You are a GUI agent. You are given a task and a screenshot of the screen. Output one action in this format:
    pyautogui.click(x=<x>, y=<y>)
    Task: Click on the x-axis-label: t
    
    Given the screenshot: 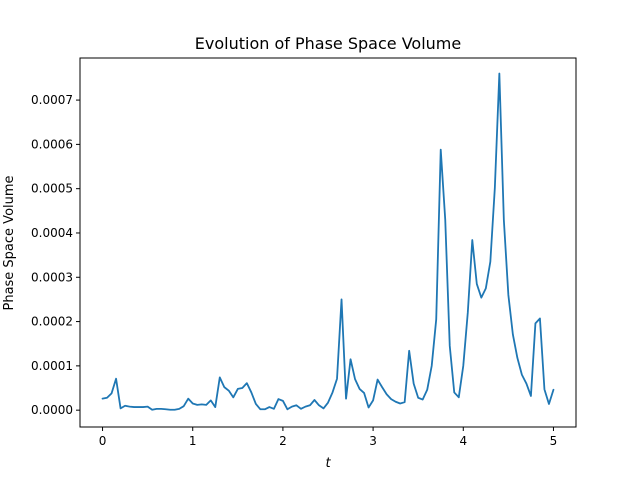 What is the action you would take?
    pyautogui.click(x=328, y=463)
    